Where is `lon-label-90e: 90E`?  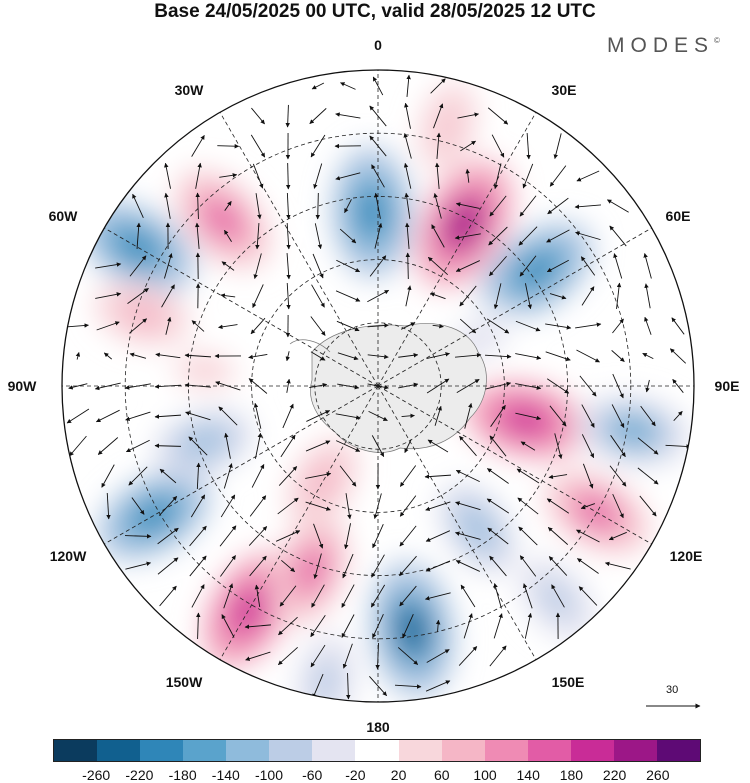 lon-label-90e: 90E is located at coordinates (727, 386).